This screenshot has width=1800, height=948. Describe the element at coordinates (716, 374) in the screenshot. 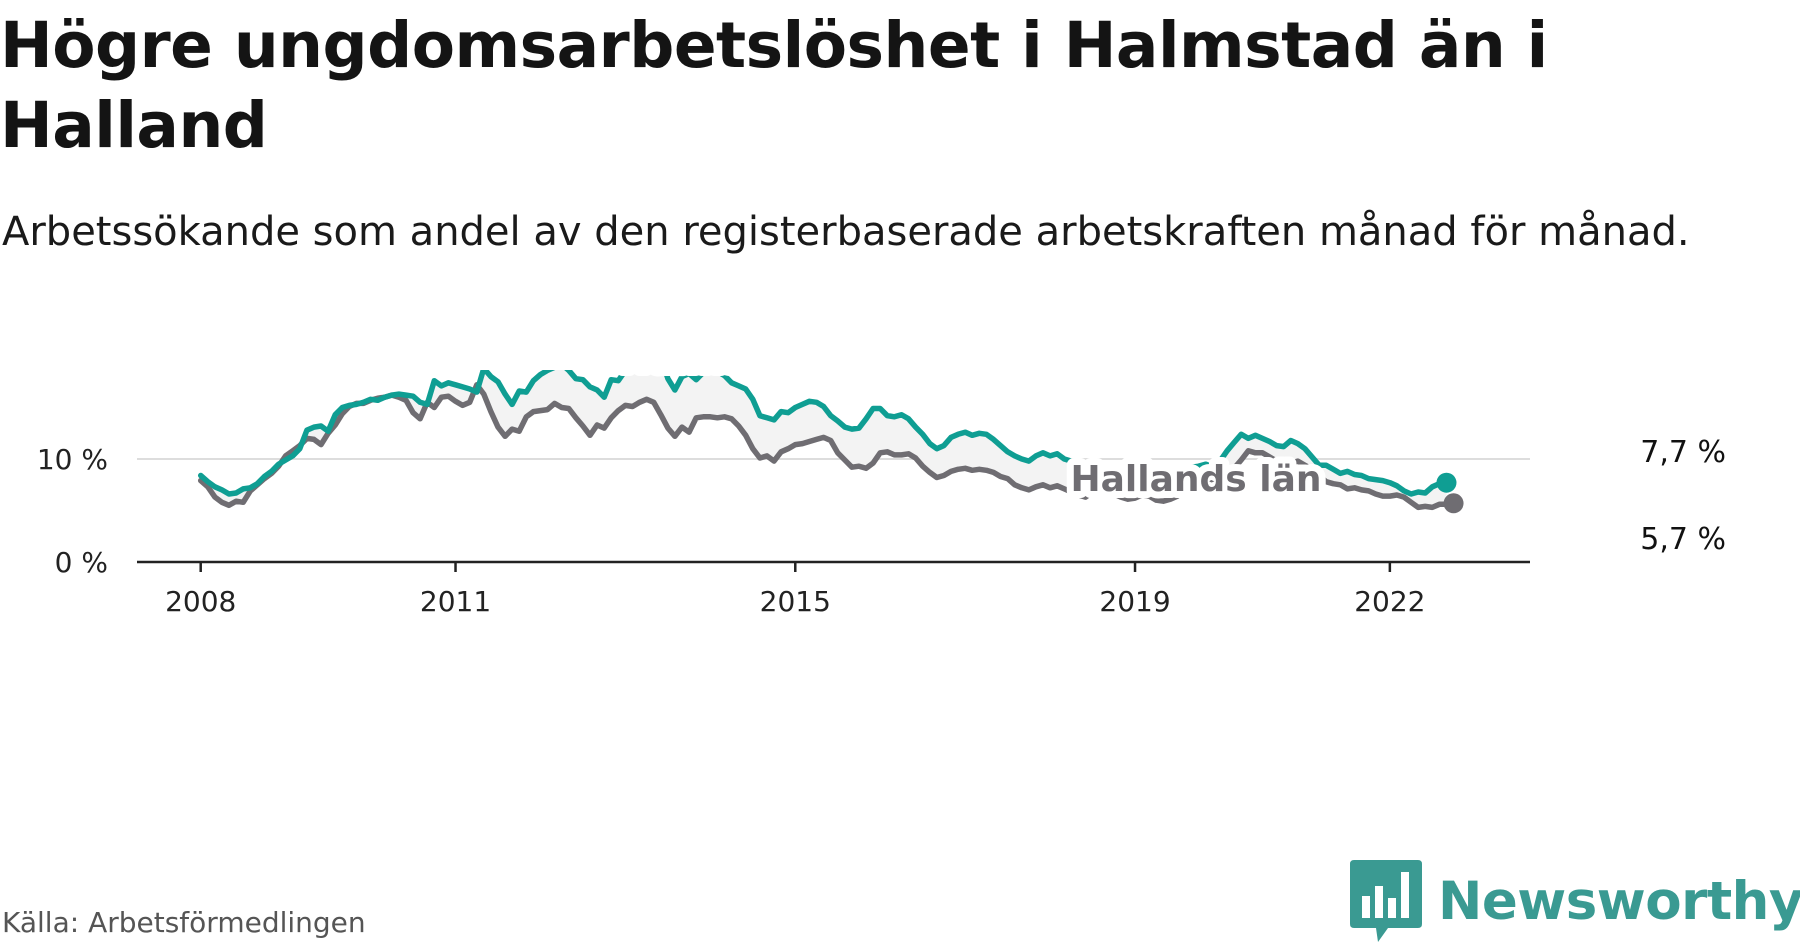

I see `halmstad-label: Halmstad` at that location.